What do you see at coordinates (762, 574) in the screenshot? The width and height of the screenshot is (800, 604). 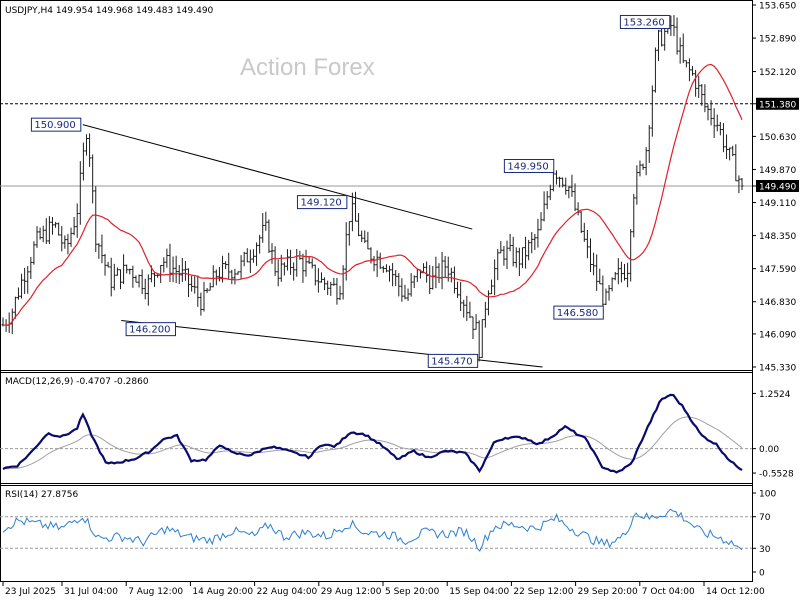 I see `rsi-tick-label: 0` at bounding box center [762, 574].